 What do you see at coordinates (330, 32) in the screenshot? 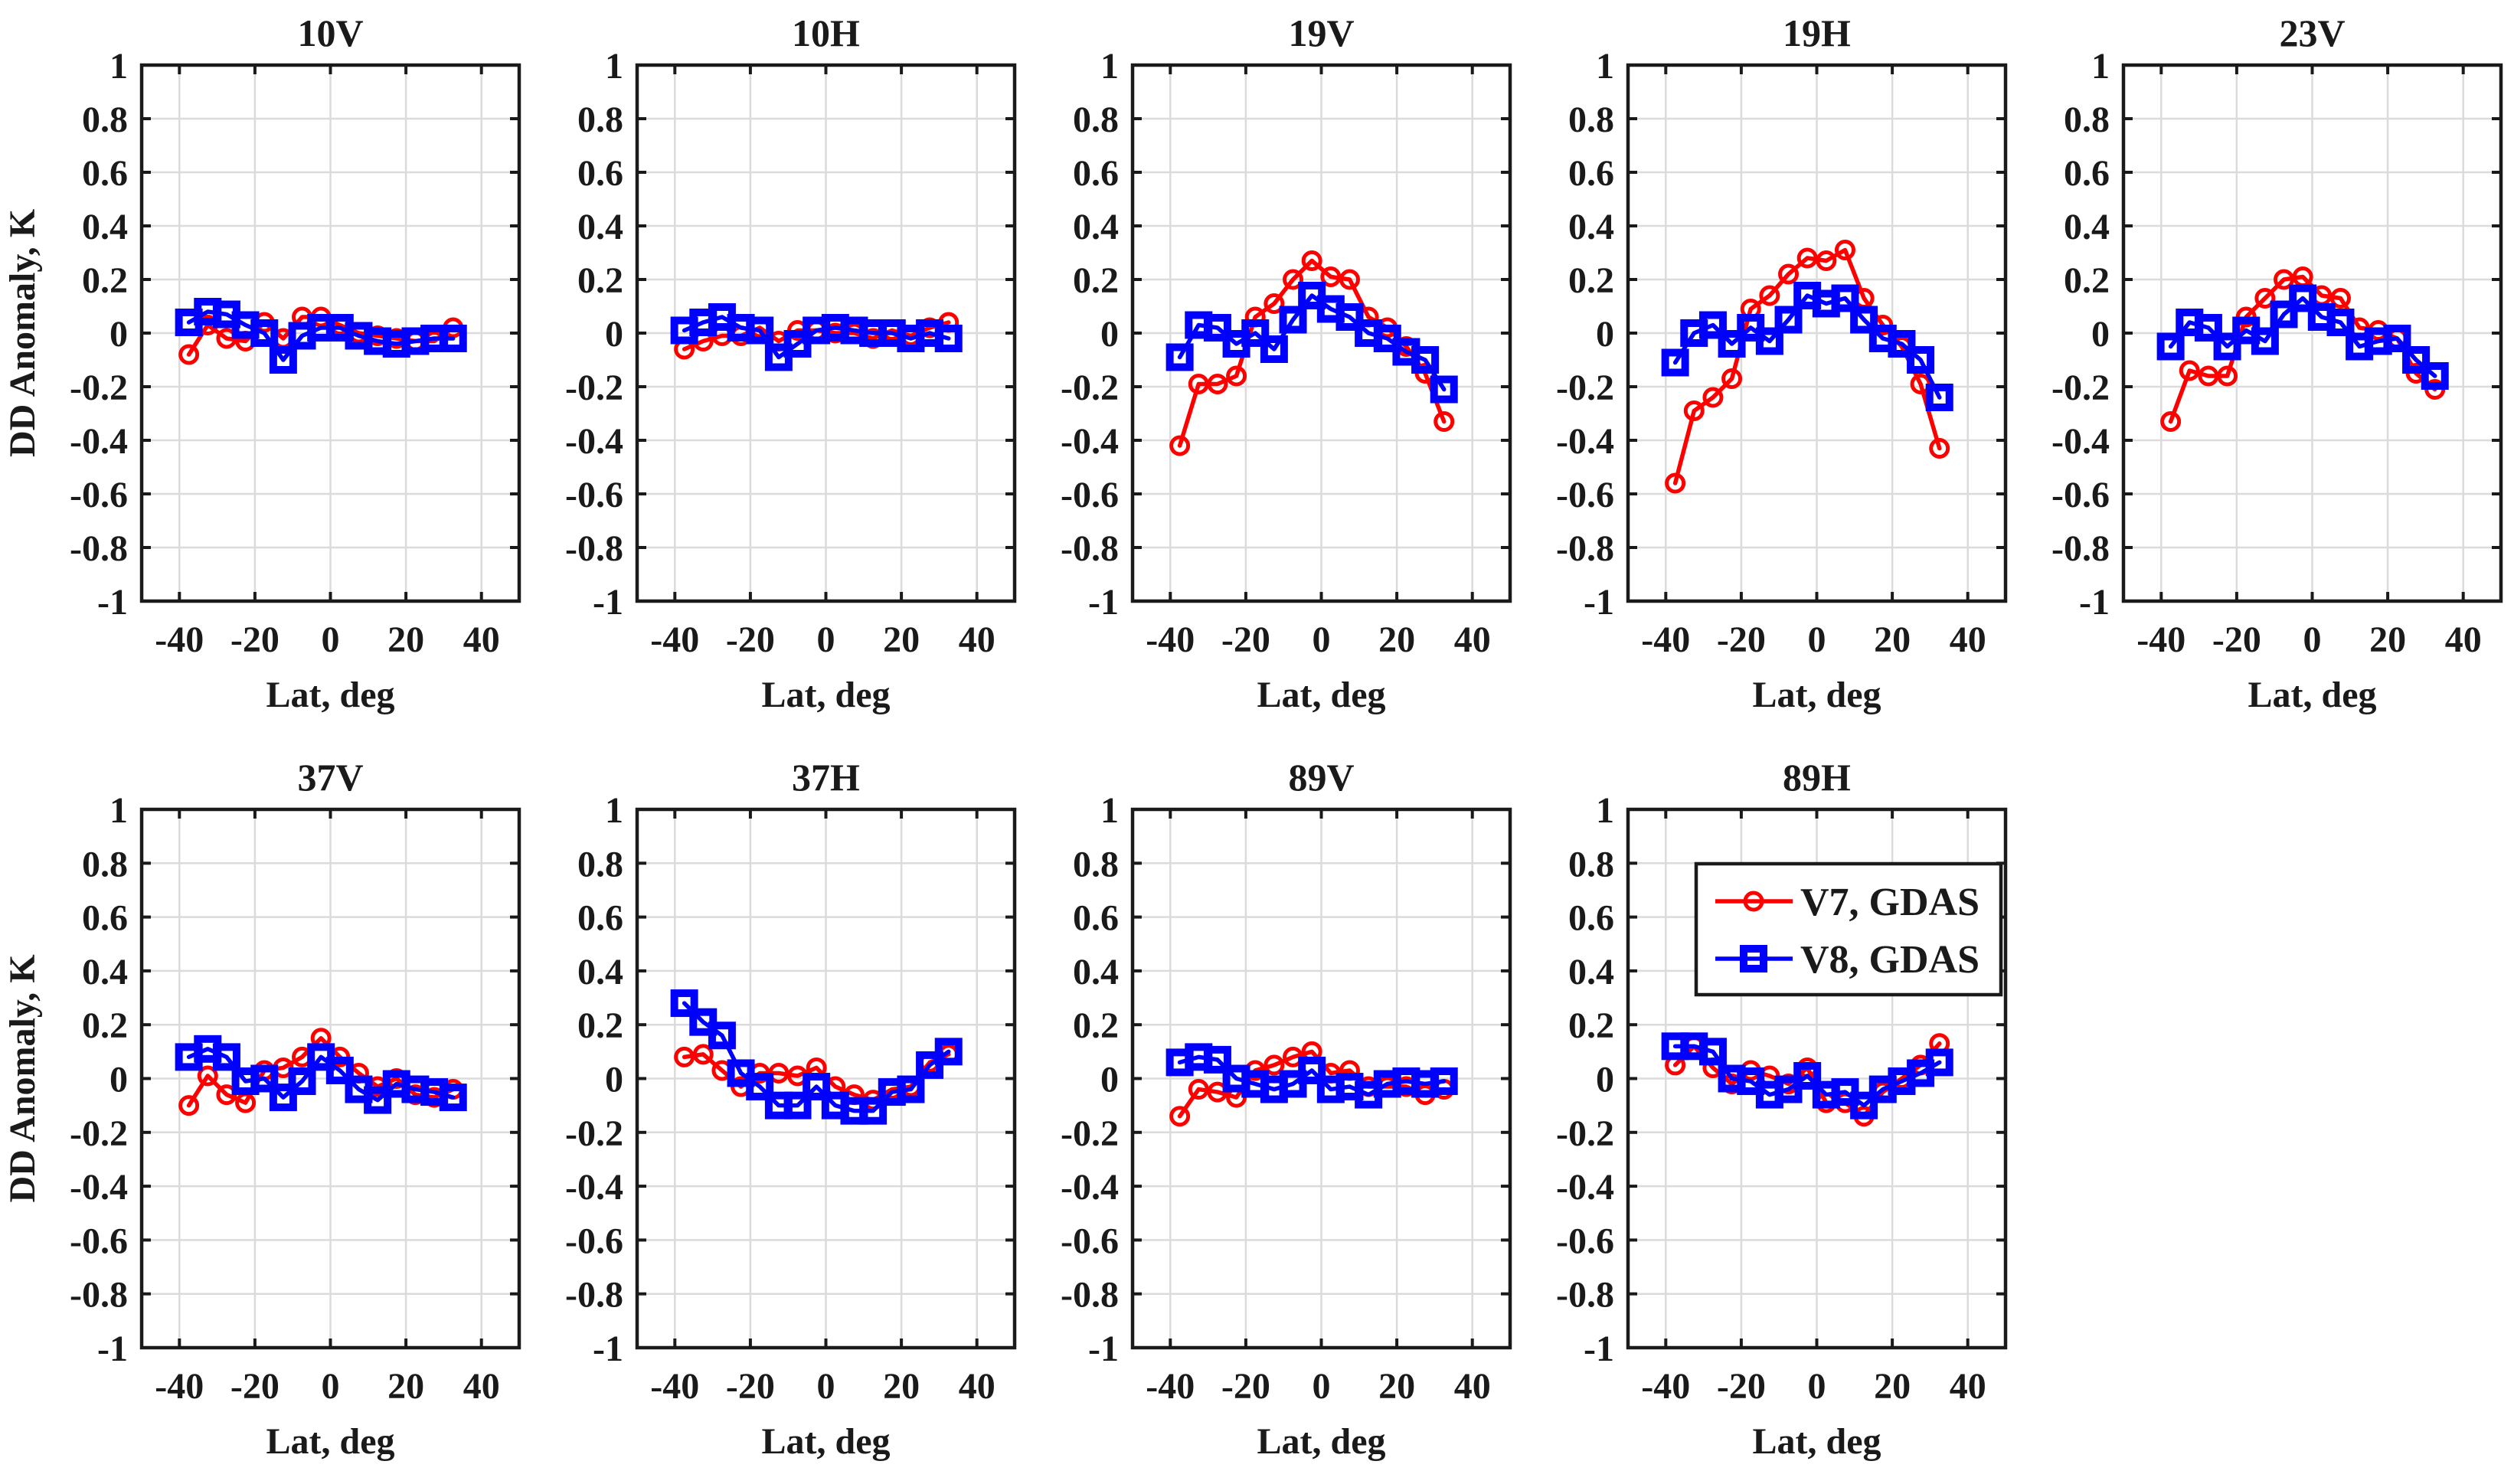
I see `subplot-title: 10V` at bounding box center [330, 32].